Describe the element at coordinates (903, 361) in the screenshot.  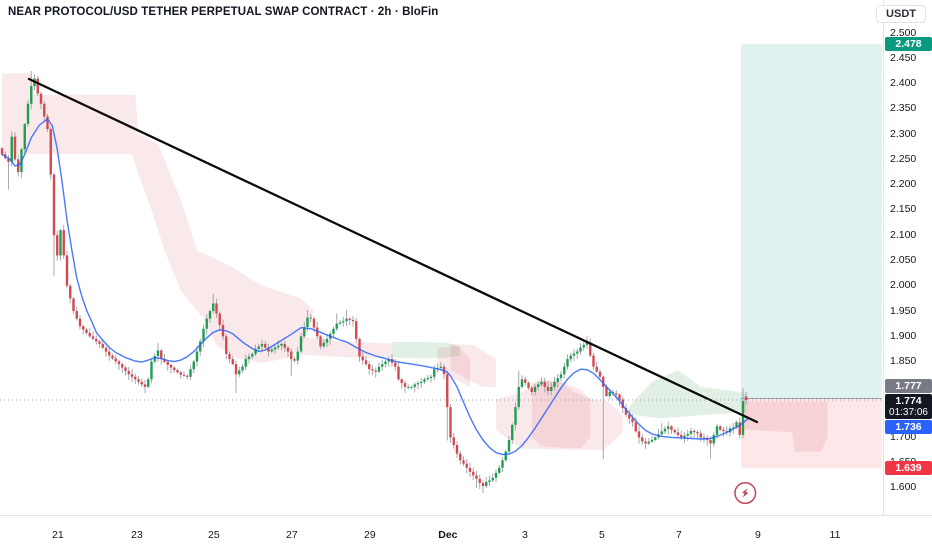
I see `price-tick-label: 1.850` at that location.